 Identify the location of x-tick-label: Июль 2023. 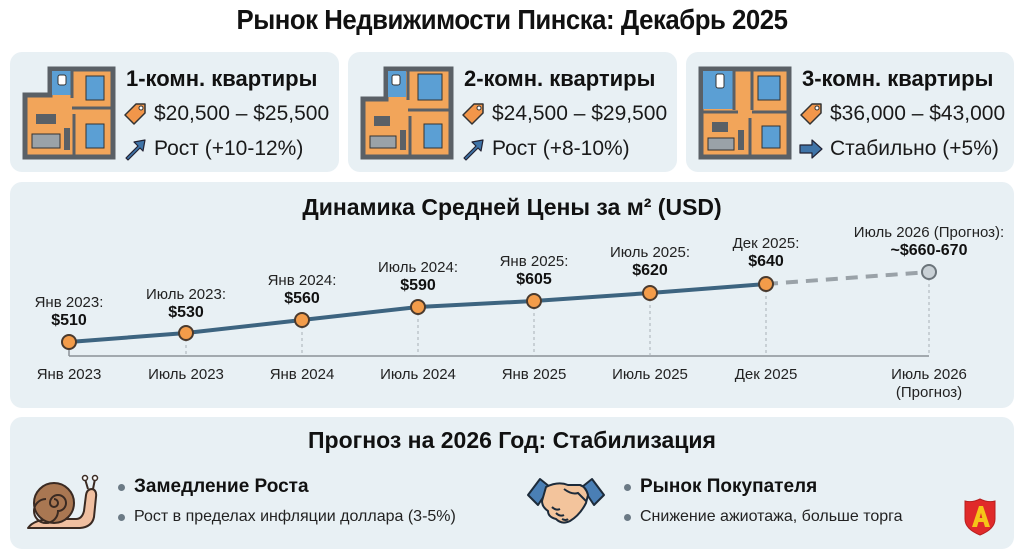
(186, 374).